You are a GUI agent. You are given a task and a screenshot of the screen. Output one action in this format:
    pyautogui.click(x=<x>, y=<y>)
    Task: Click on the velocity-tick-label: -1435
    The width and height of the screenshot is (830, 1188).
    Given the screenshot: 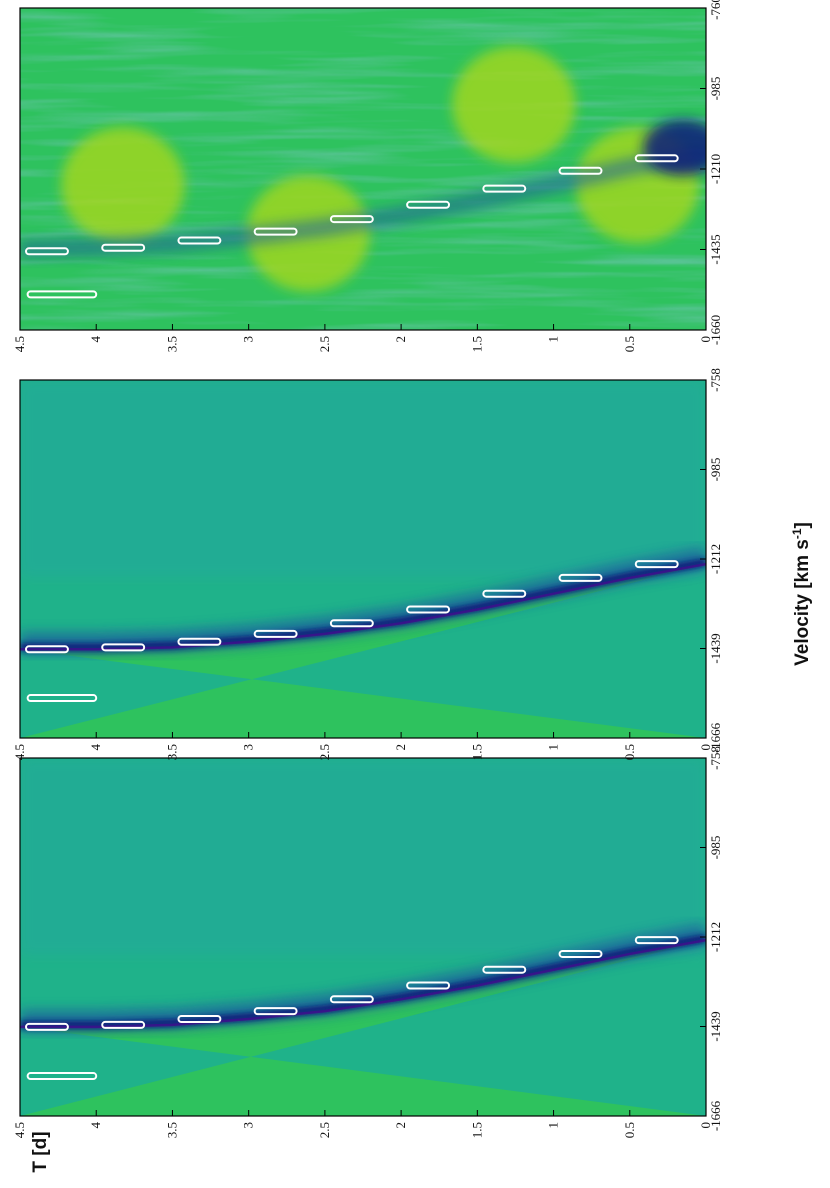 What is the action you would take?
    pyautogui.click(x=715, y=249)
    